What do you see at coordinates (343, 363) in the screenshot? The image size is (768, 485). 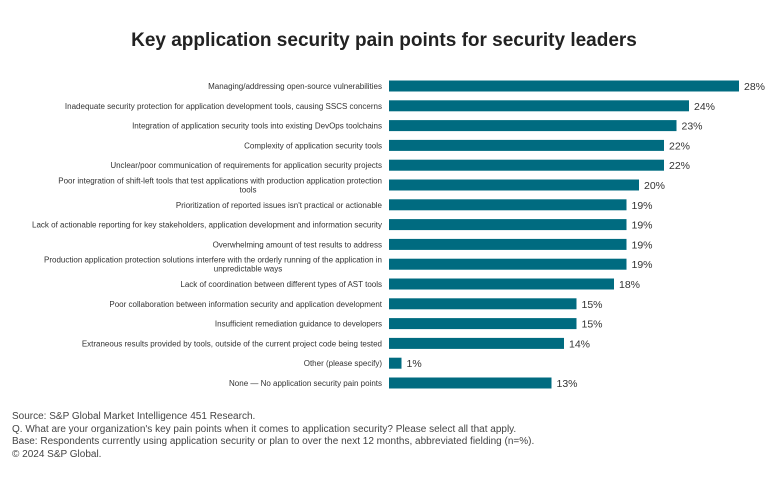 I see `category-label: Other (please specify)` at bounding box center [343, 363].